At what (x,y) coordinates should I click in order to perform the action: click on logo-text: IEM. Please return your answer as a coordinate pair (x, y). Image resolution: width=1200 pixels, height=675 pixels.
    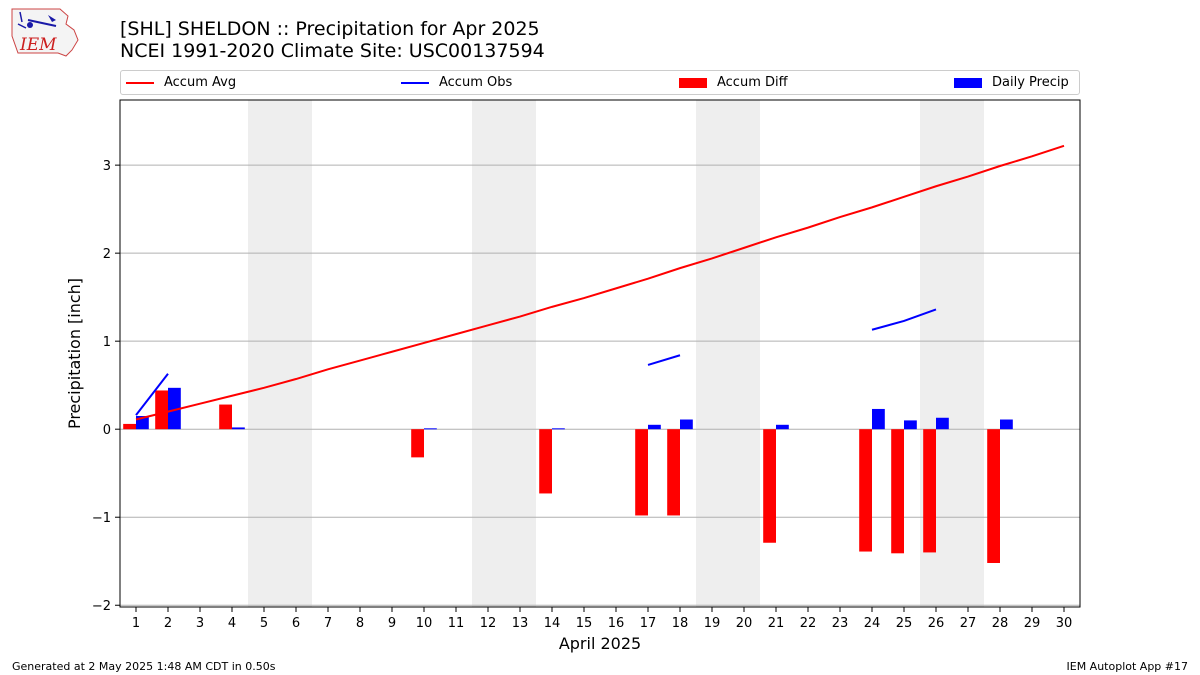
    Looking at the image, I should click on (38, 45).